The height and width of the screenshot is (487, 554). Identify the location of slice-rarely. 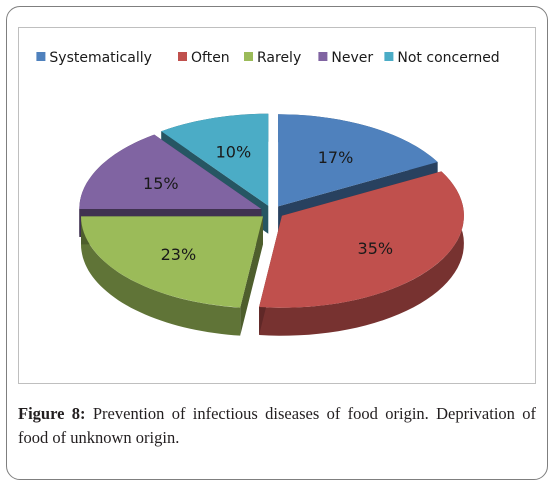
(172, 262).